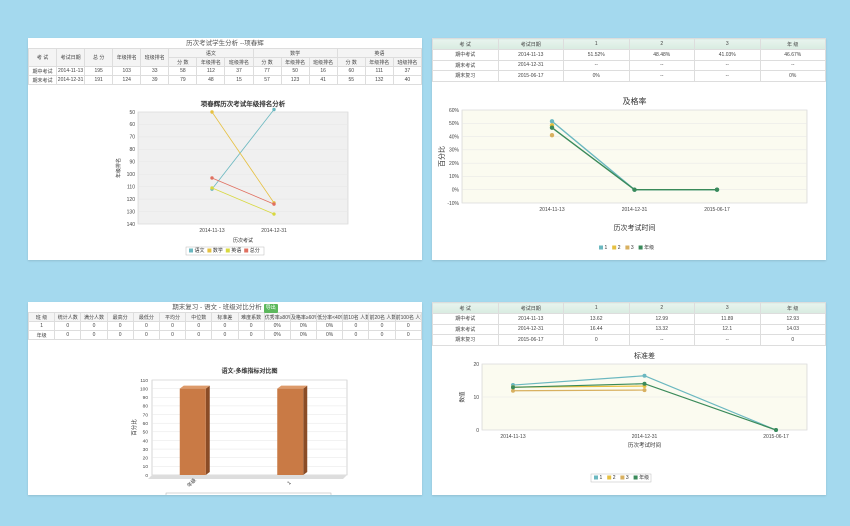 This screenshot has width=850, height=526. Describe the element at coordinates (454, 177) in the screenshot. I see `y-tick-label: 10%` at that location.